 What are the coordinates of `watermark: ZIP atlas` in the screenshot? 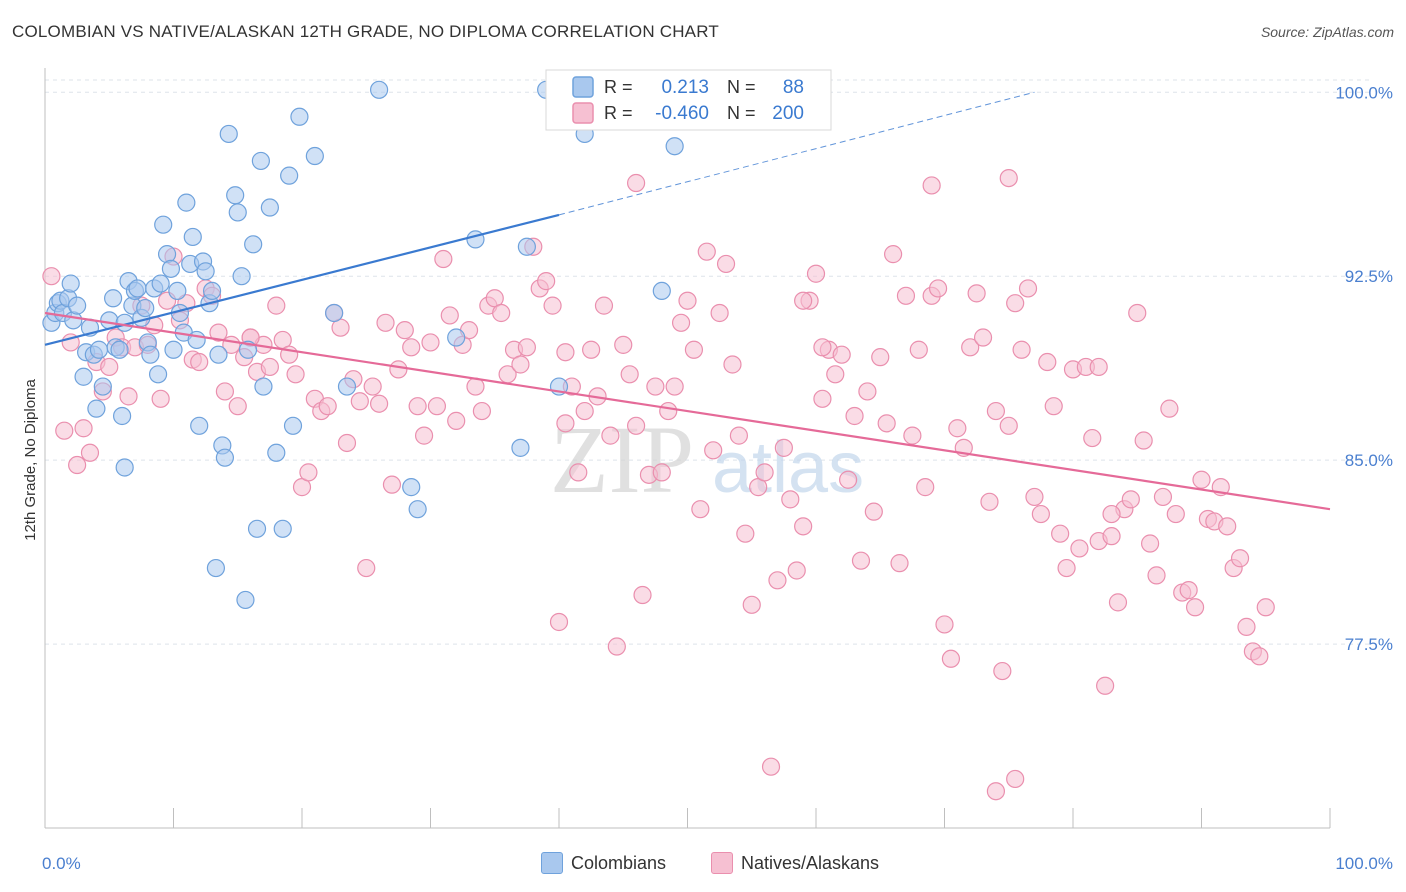 It's located at (707, 459).